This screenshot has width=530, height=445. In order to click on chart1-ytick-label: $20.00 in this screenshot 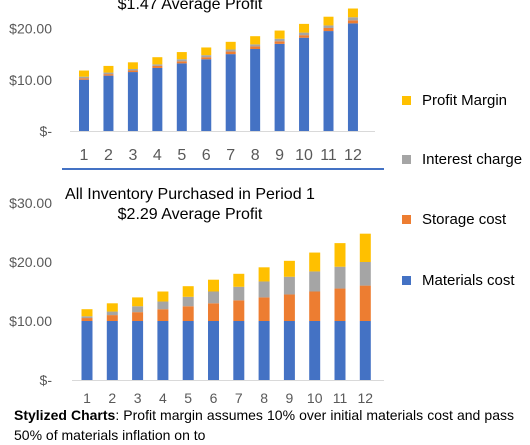, I will do `click(30, 29)`.